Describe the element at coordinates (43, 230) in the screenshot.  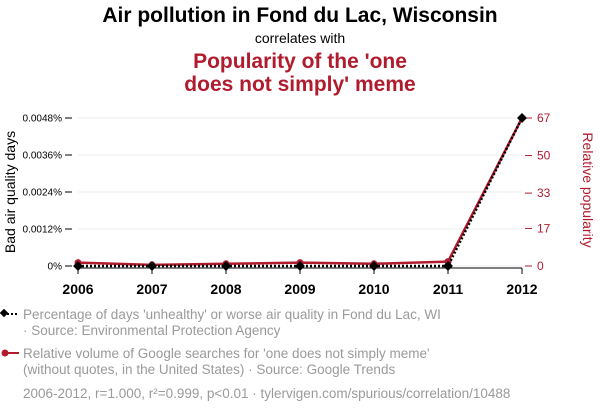
I see `y-tick-left-1: 0.0012%` at that location.